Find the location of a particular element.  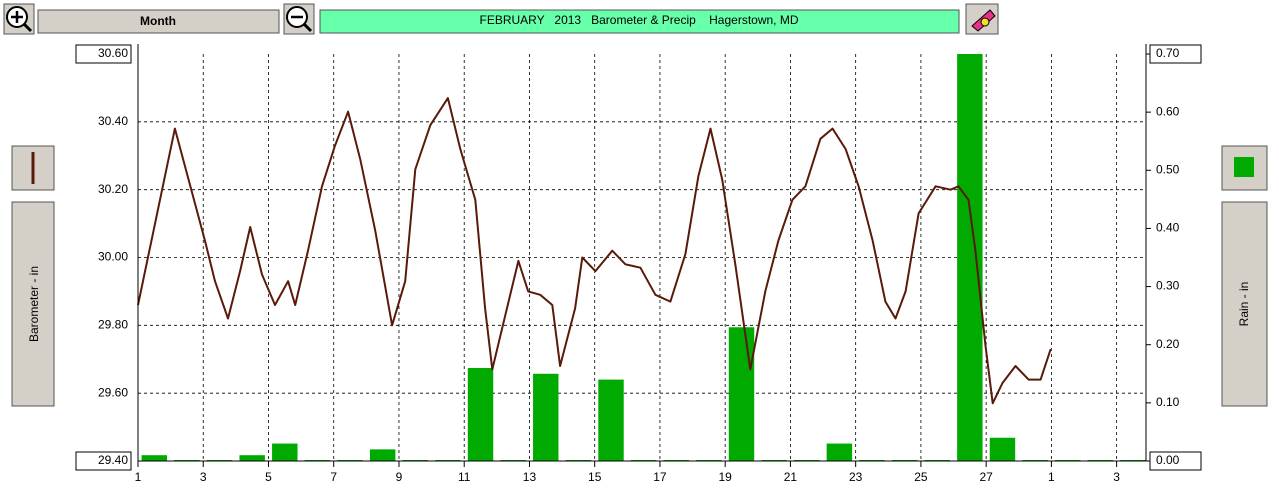

barometer-axis-frame is located at coordinates (33, 304).